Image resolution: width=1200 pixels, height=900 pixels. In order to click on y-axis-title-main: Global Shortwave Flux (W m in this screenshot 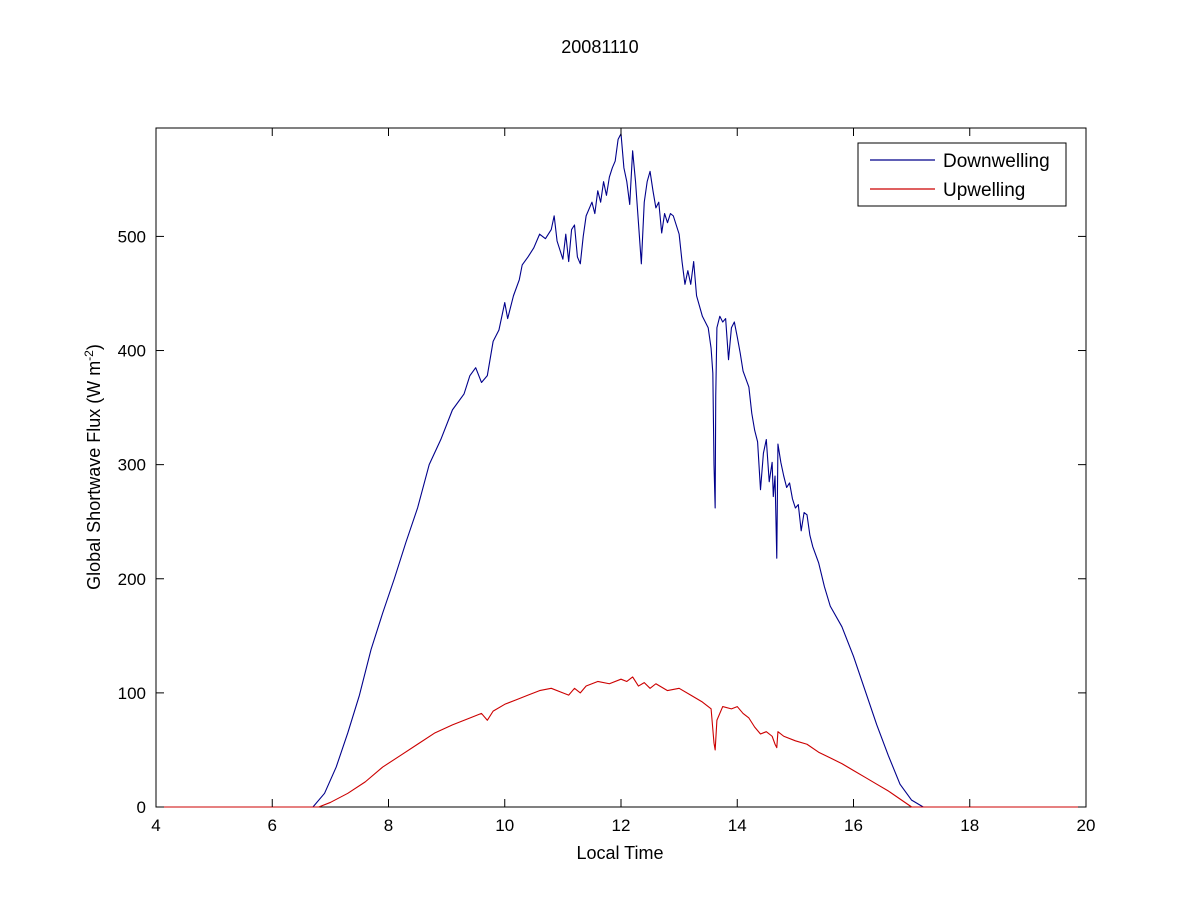, I will do `click(94, 475)`.